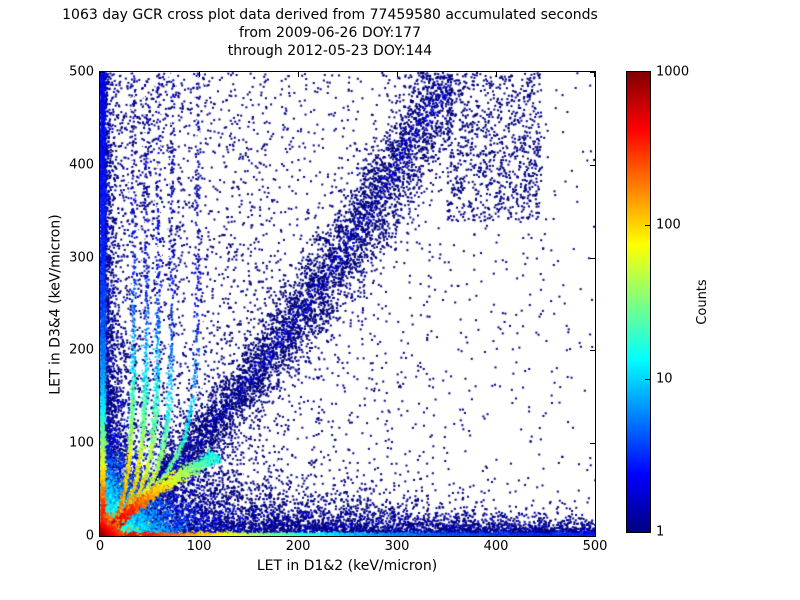  I want to click on y-tick-label: 200, so click(81, 350).